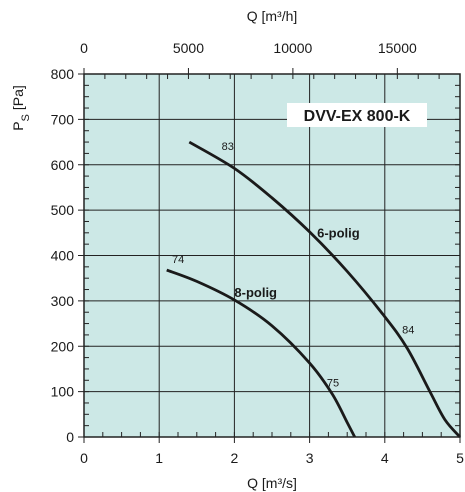 This screenshot has width=465, height=492. Describe the element at coordinates (408, 331) in the screenshot. I see `point-annotation: 84` at that location.